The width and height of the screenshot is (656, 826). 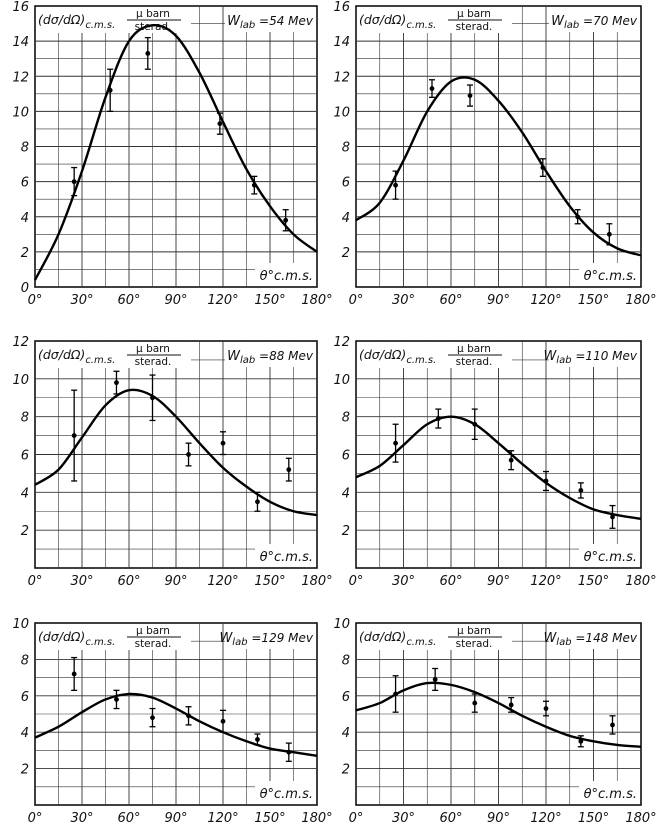 I want to click on energy-label: Wlab =148 Mev, so click(x=590, y=639).